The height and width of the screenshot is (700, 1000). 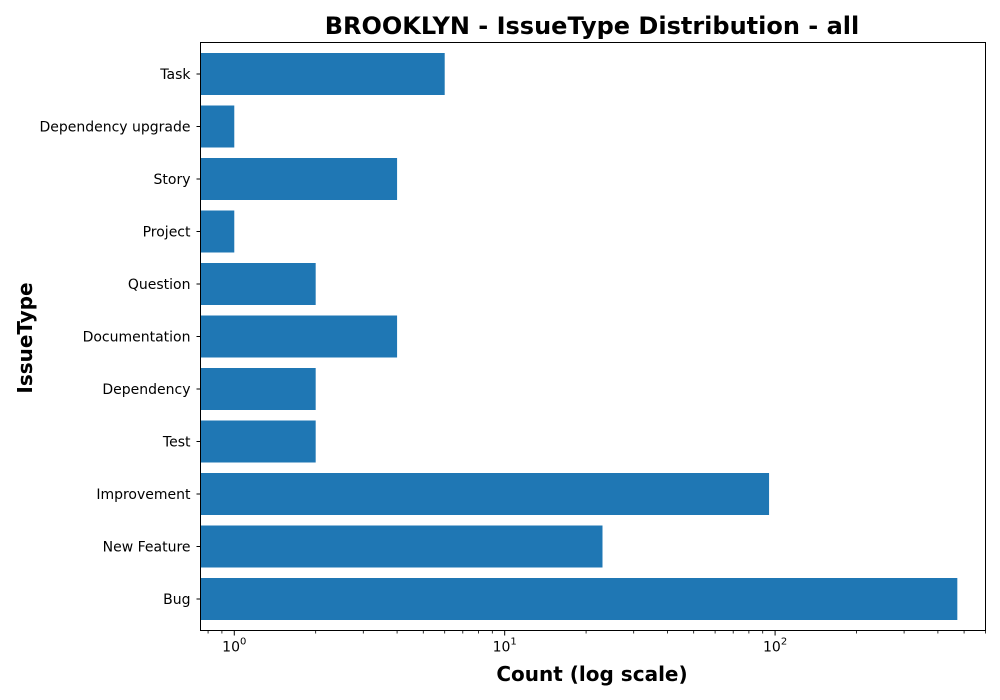 I want to click on bar-new-feature, so click(x=401, y=546).